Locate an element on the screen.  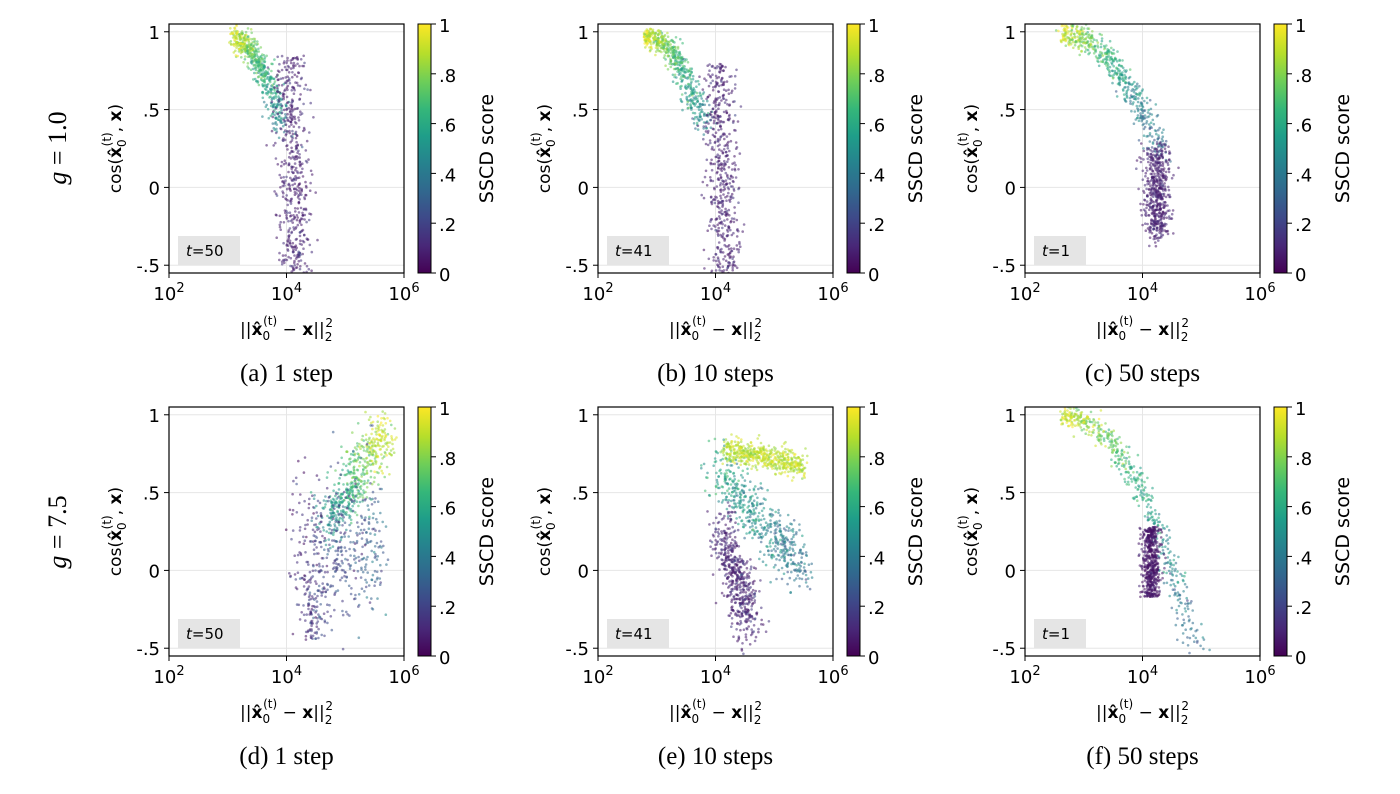
row-label-g75: g = 7.5 is located at coordinates (57, 531).